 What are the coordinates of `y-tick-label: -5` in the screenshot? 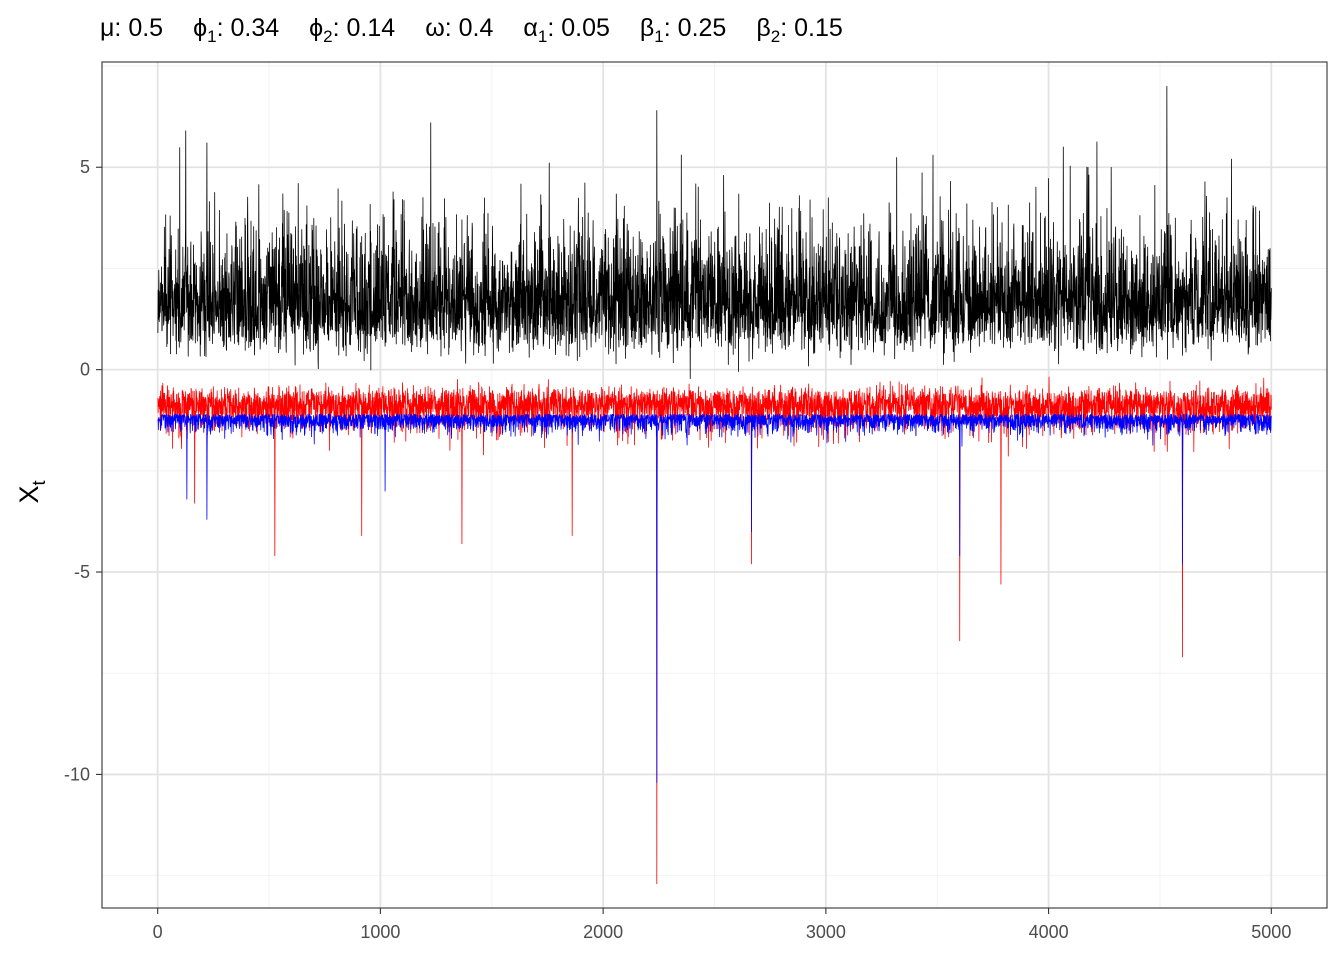 It's located at (82, 572).